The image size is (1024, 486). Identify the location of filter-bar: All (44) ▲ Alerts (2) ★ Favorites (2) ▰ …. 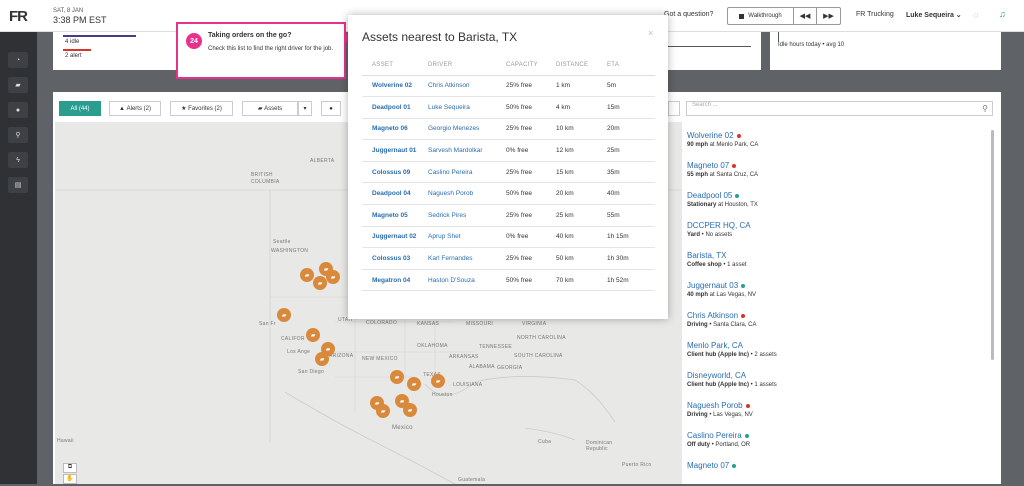
(527, 107).